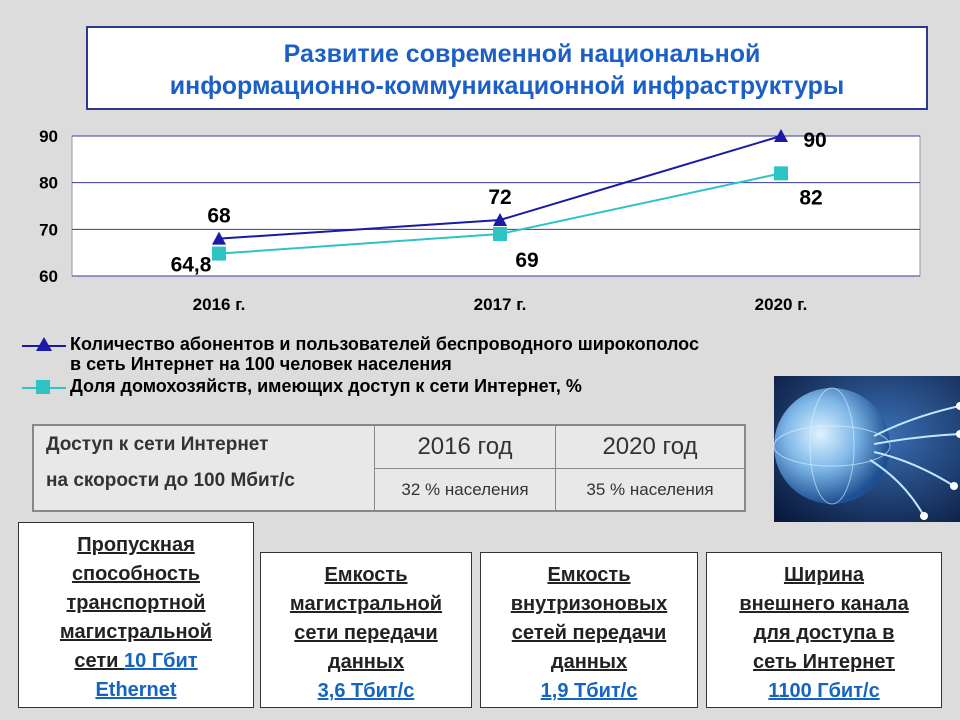 The image size is (960, 720). What do you see at coordinates (824, 633) in the screenshot?
I see `box-4-line-3: для доступа в` at bounding box center [824, 633].